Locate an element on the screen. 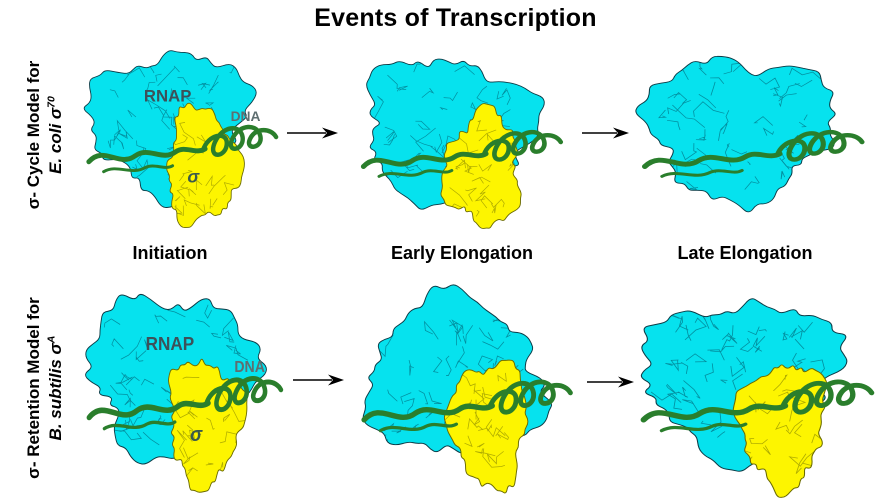 The height and width of the screenshot is (503, 881). row-label-sigma-retention-model: σ- Retention Model for B. subtilis σA is located at coordinates (46, 386).